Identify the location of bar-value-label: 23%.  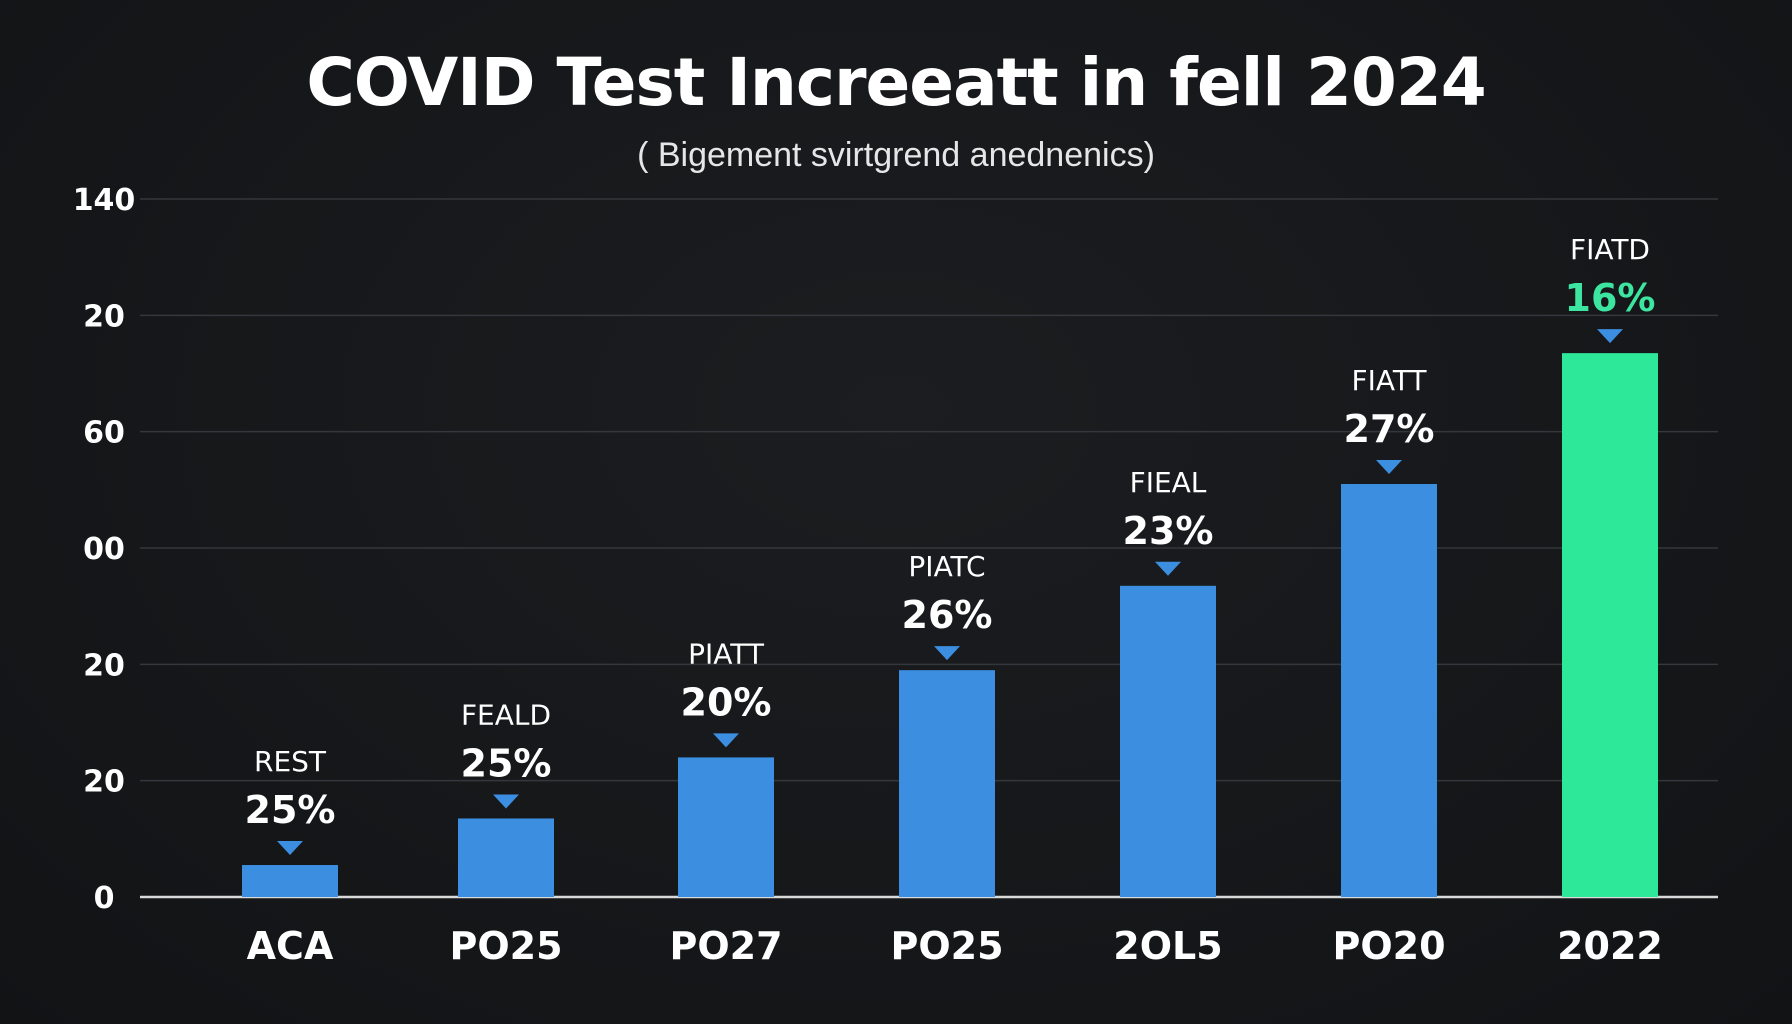
(1168, 531).